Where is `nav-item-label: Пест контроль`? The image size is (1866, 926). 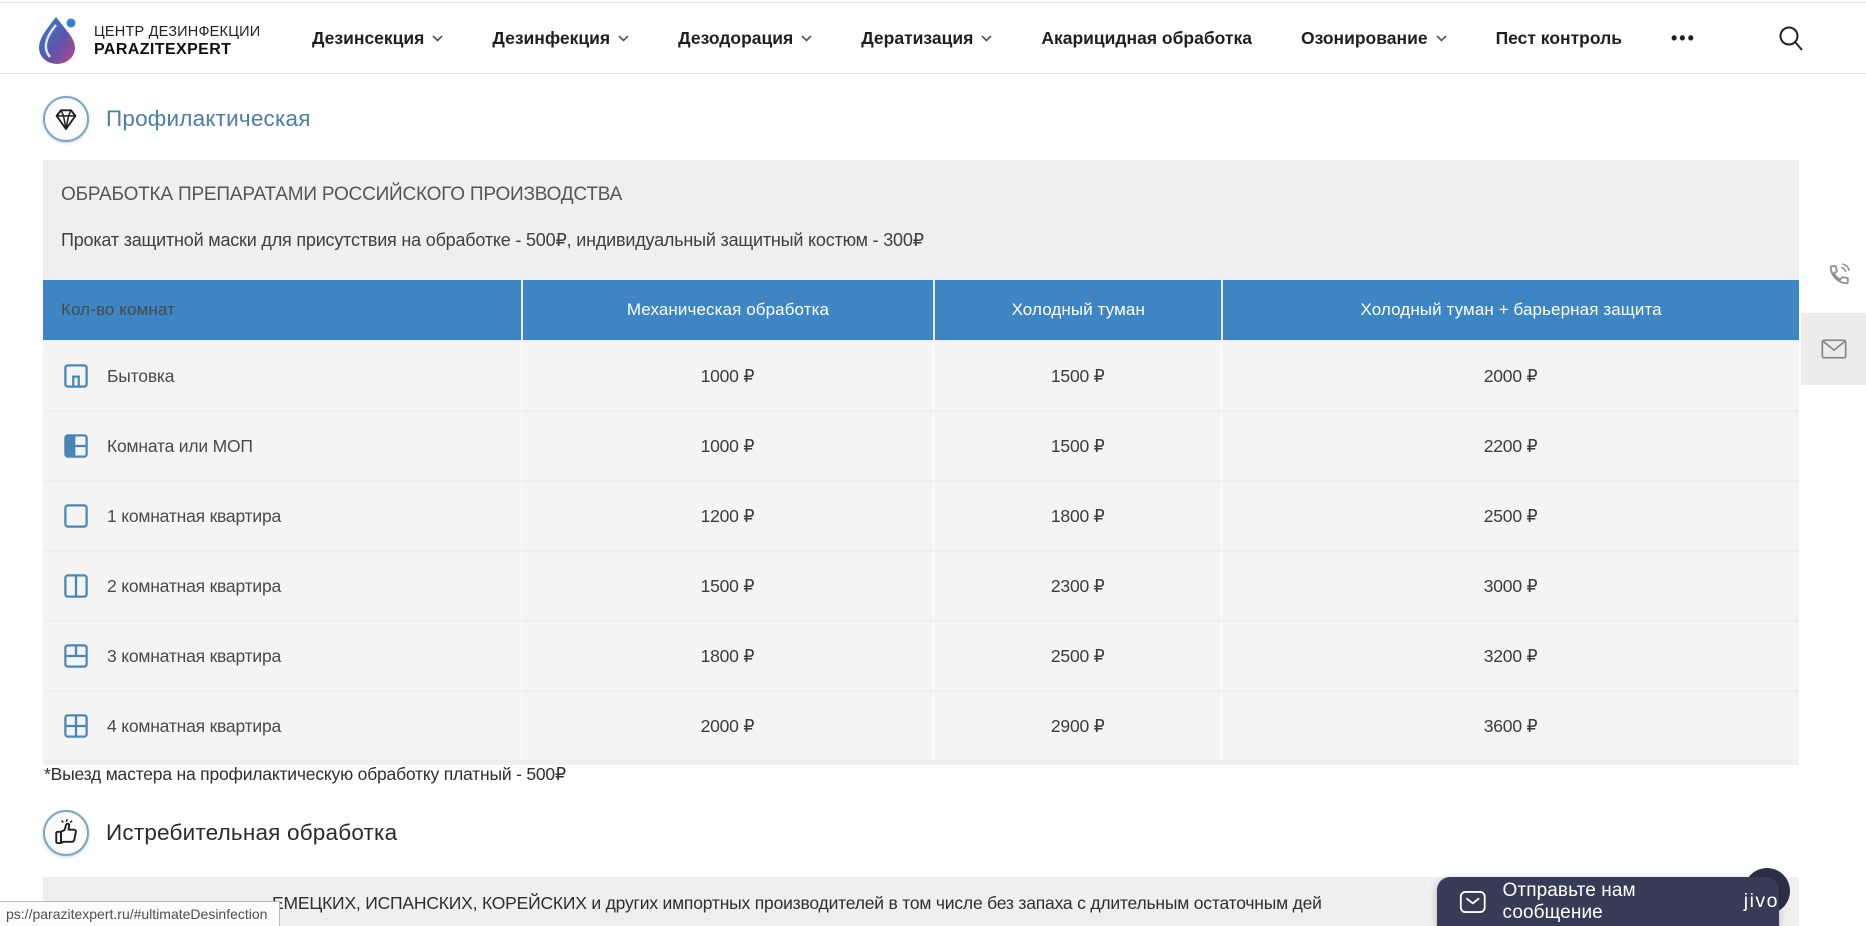
nav-item-label: Пест контроль is located at coordinates (1558, 38).